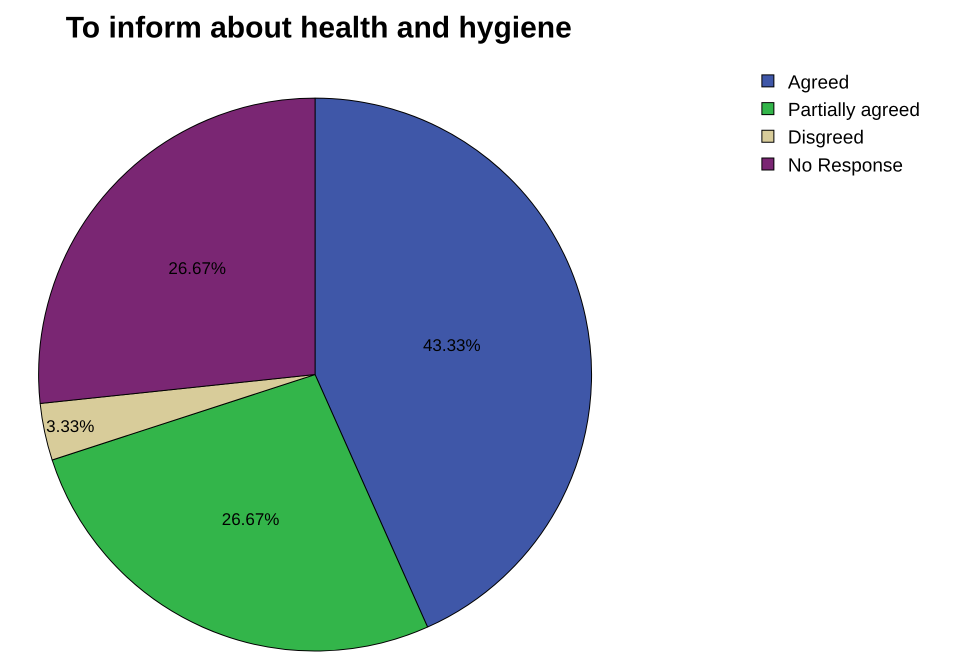 This screenshot has height=653, width=966. Describe the element at coordinates (319, 27) in the screenshot. I see `chart-title: To inform about health and hygiene` at that location.